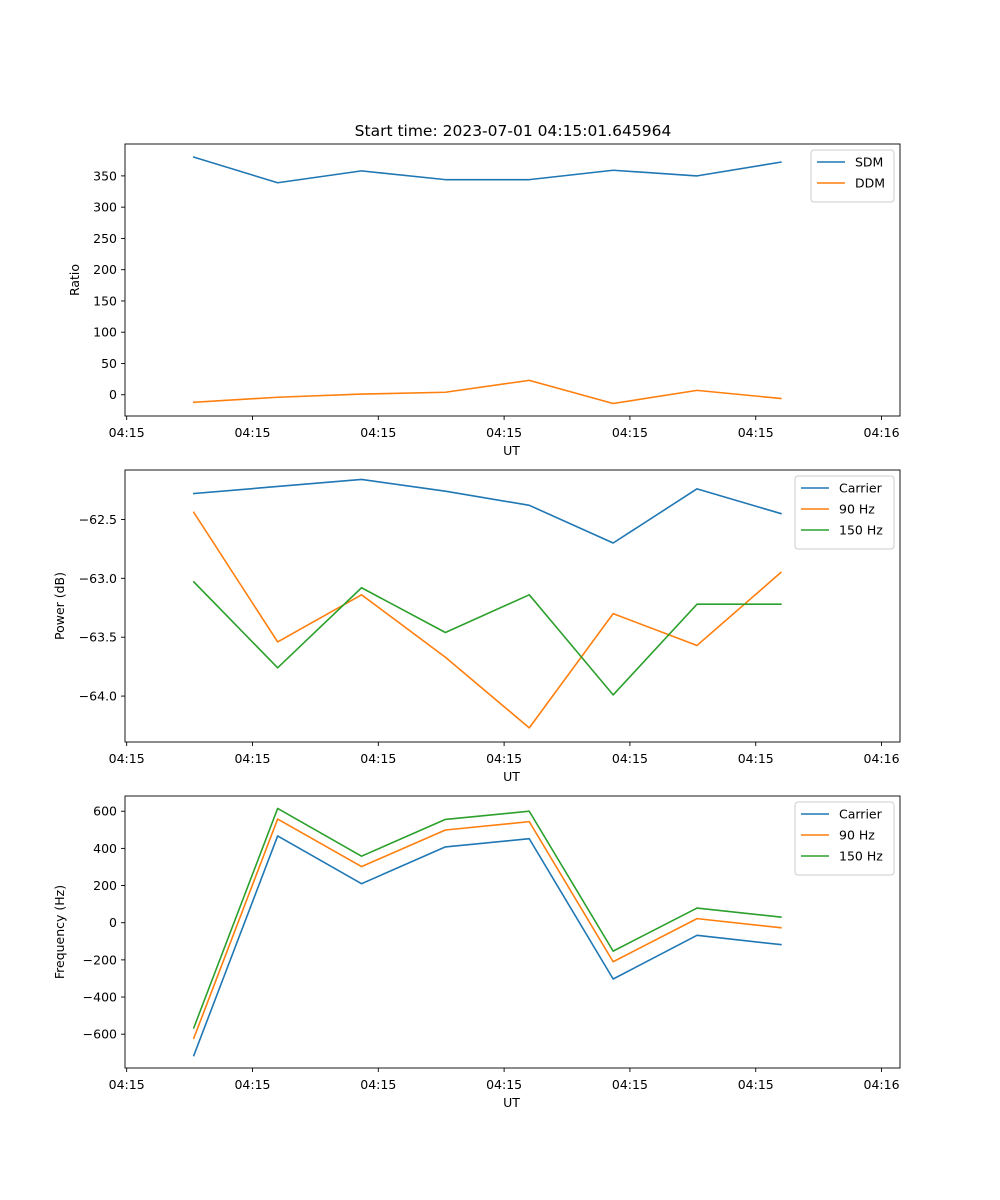 Image resolution: width=1000 pixels, height=1200 pixels. What do you see at coordinates (105, 300) in the screenshot?
I see `y-tick-label: 150` at bounding box center [105, 300].